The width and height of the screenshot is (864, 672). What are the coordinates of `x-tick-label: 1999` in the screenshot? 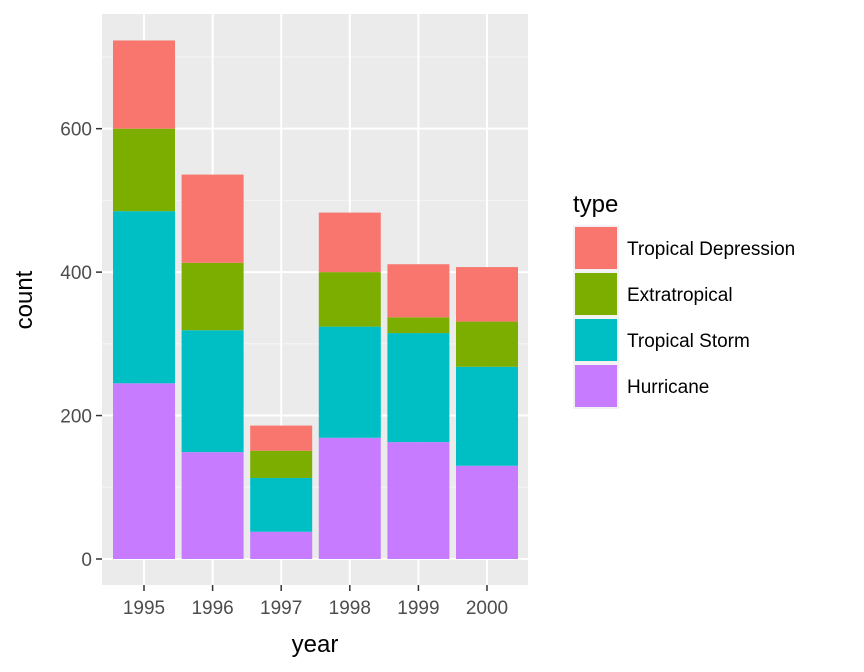 It's located at (418, 608).